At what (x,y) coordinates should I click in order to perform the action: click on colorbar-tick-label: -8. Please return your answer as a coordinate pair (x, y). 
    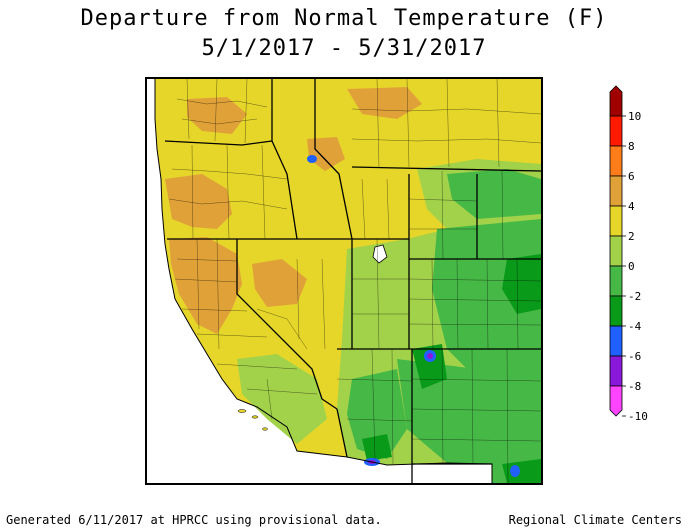
    Looking at the image, I should click on (634, 386).